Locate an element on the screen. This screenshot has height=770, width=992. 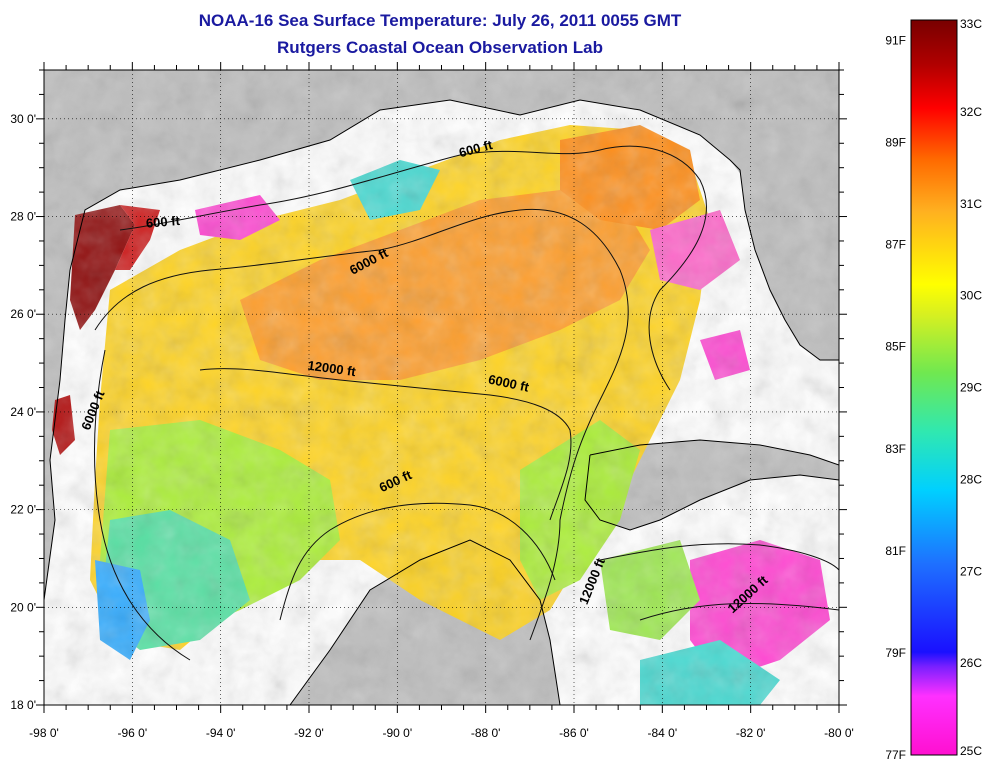
latitude-label: 26 0' is located at coordinates (23, 314).